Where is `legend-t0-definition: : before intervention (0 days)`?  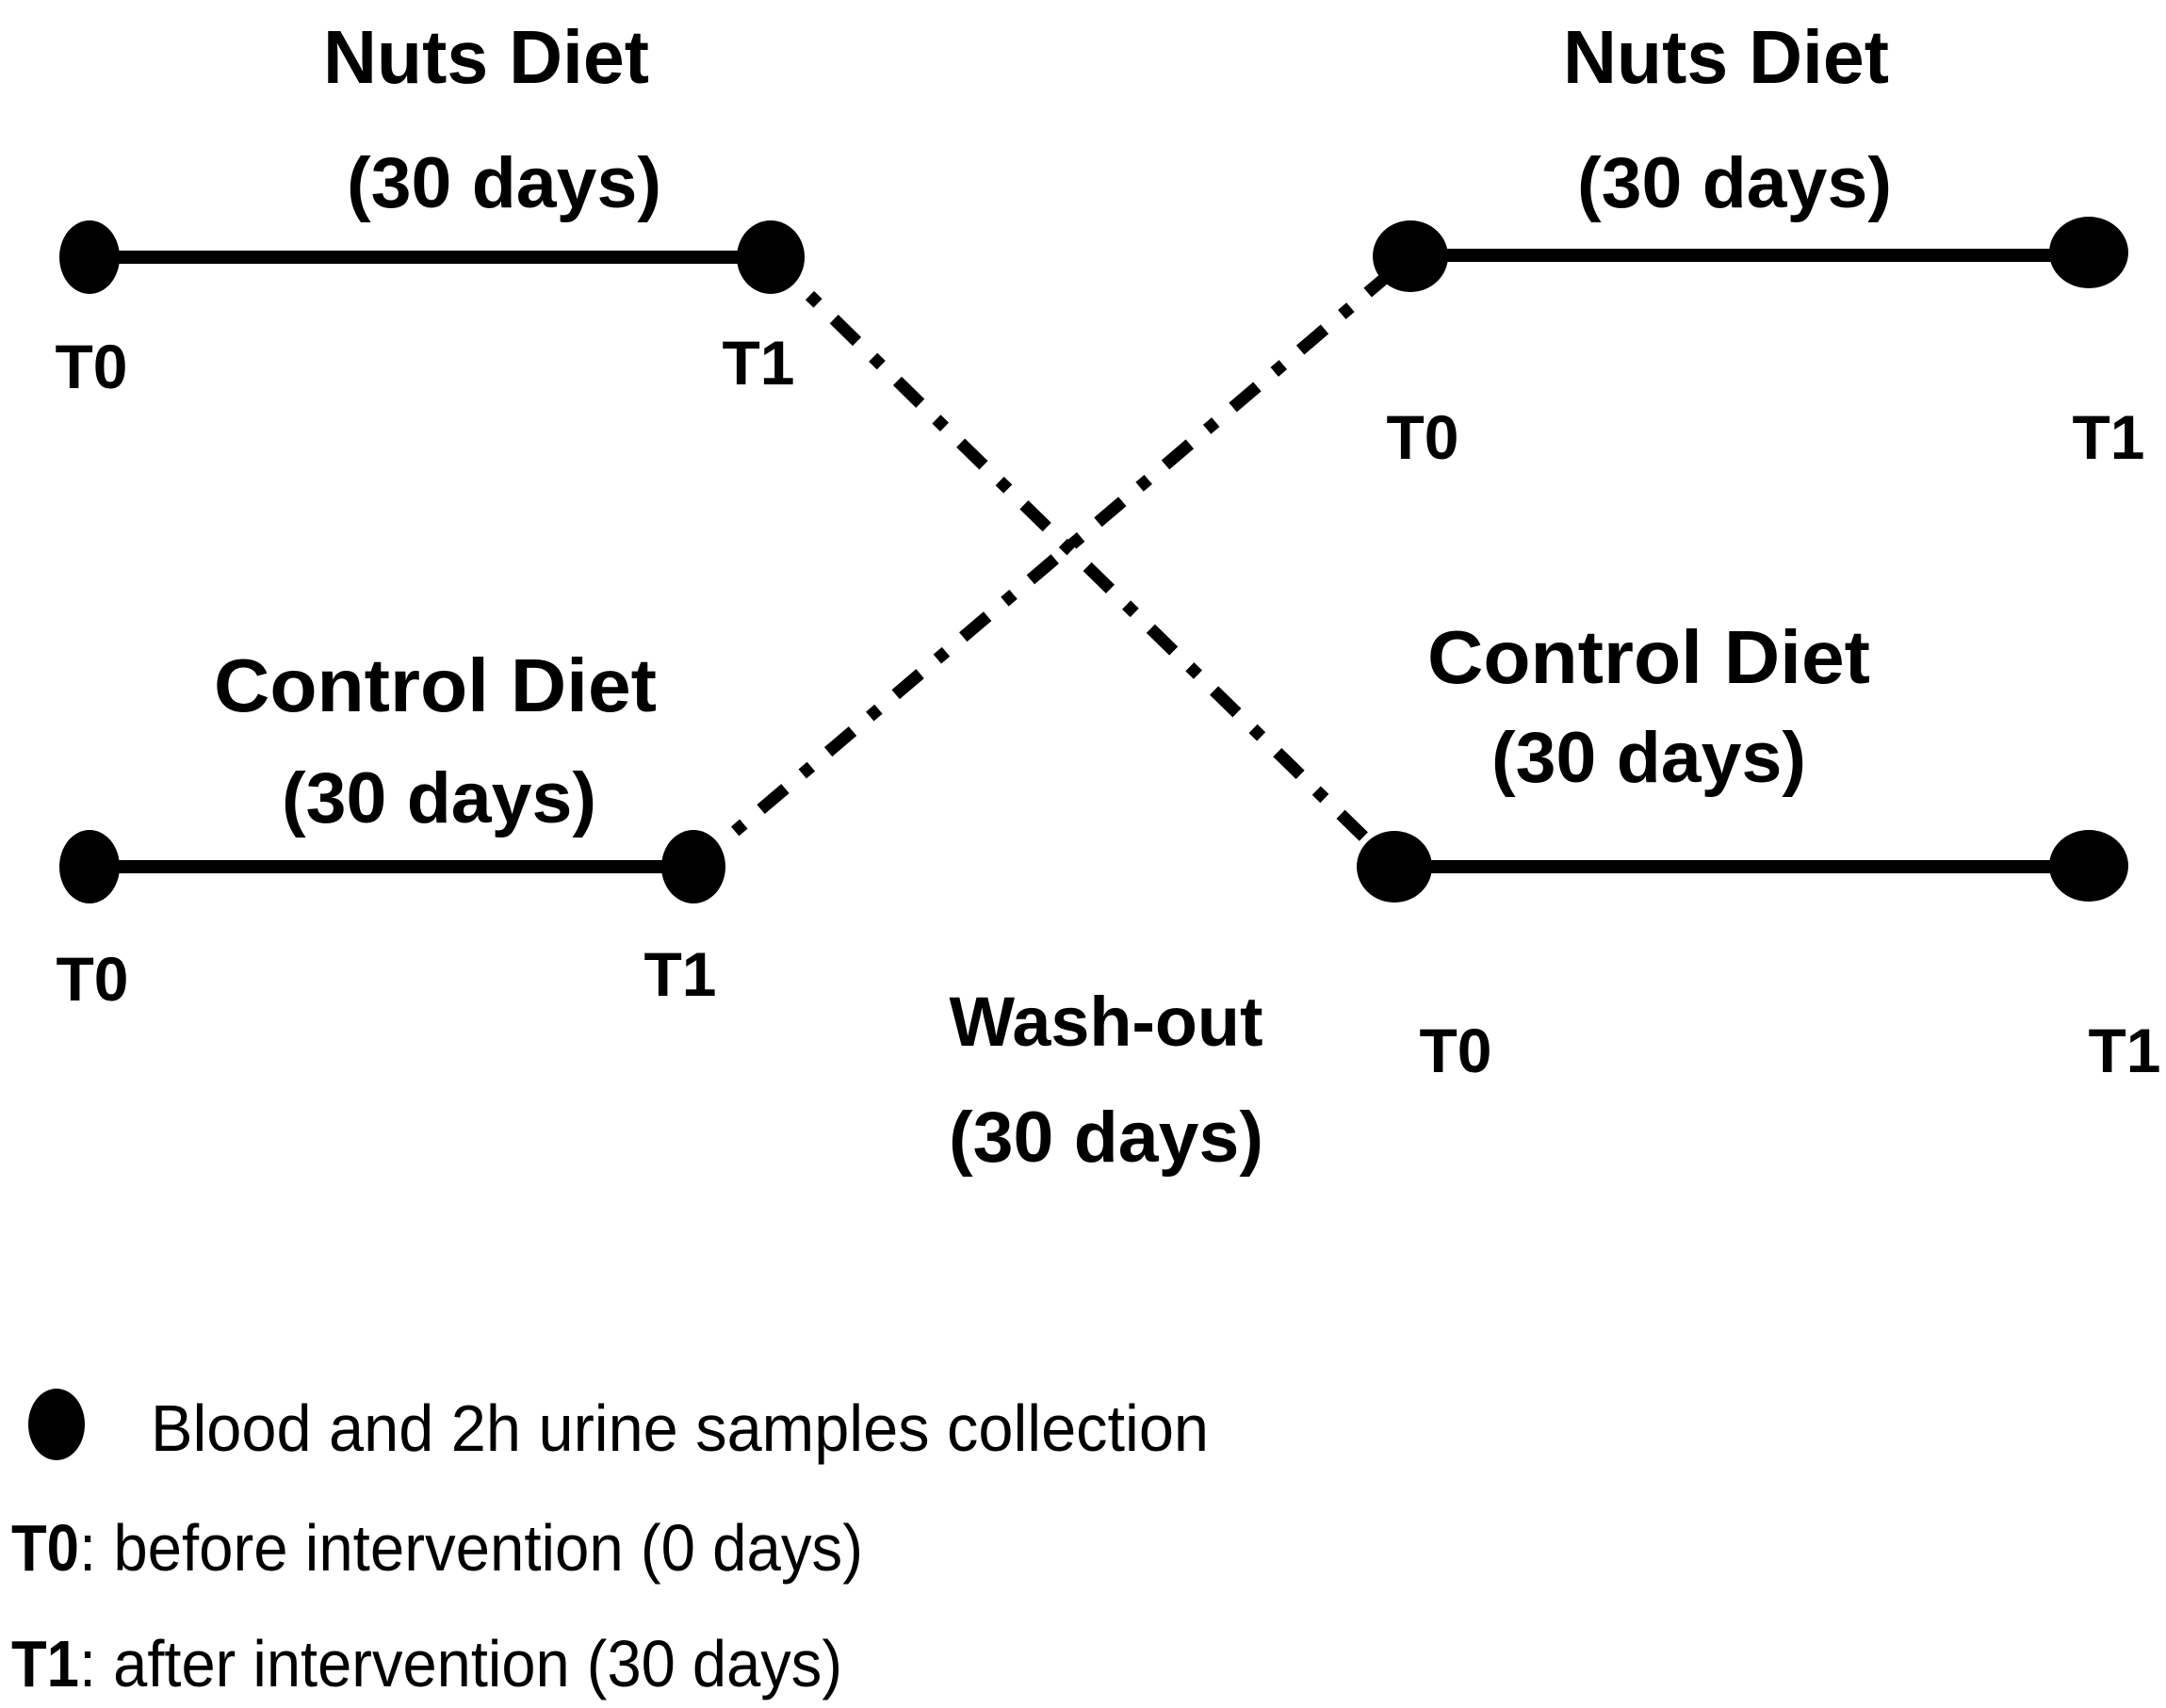
legend-t0-definition: : before intervention (0 days) is located at coordinates (471, 1548).